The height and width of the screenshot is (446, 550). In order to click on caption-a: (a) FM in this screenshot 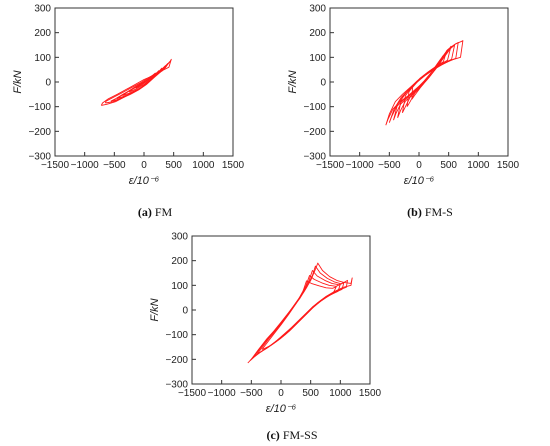, I will do `click(155, 212)`.